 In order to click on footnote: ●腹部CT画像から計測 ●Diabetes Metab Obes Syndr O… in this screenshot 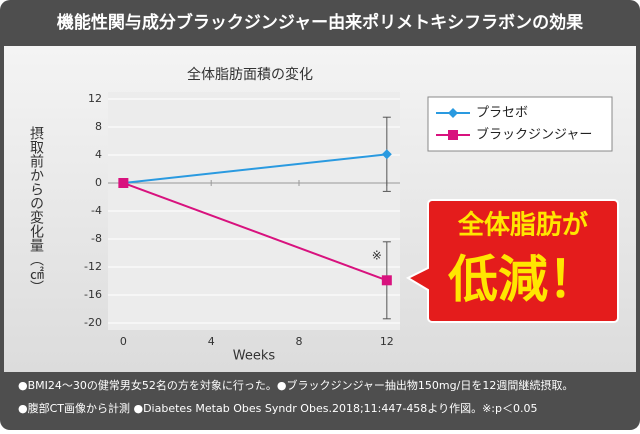, I will do `click(278, 408)`.